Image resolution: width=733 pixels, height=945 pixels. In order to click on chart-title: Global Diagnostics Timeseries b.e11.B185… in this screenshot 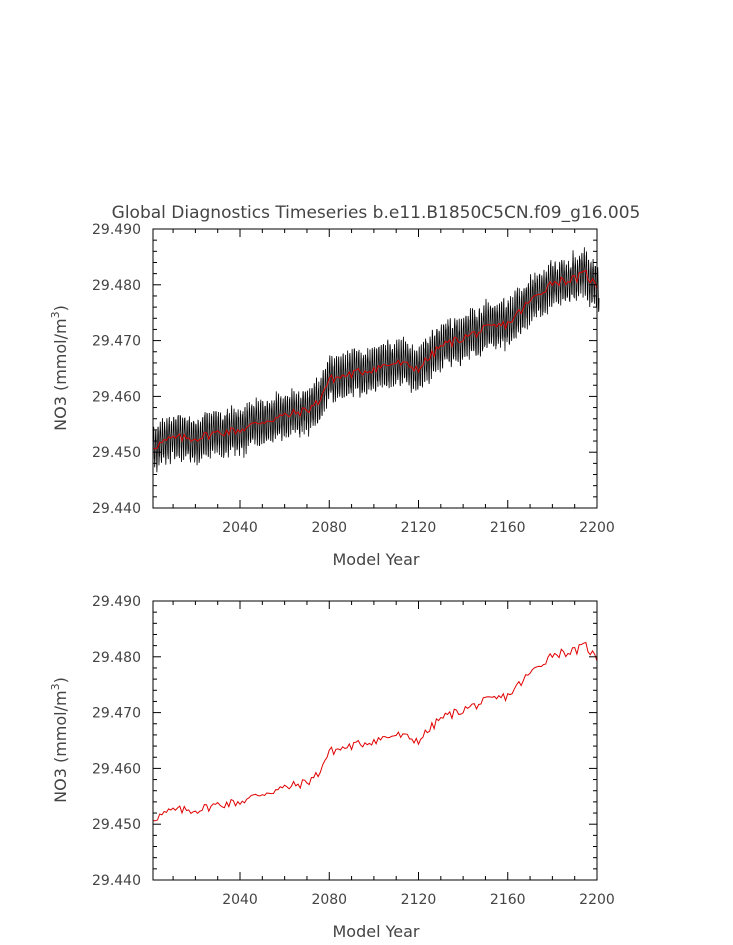, I will do `click(376, 213)`.